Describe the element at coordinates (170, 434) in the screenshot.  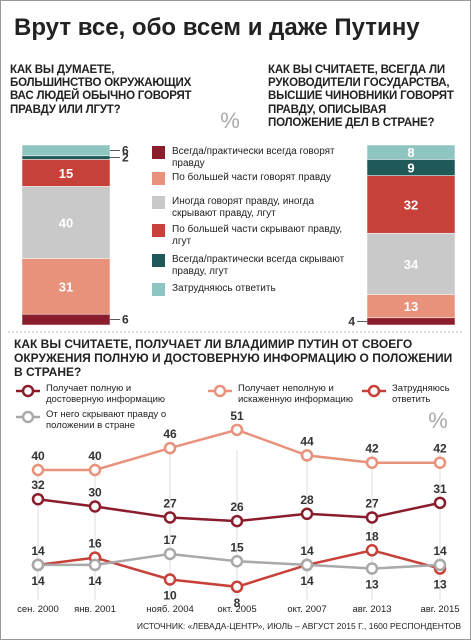
I see `value-label: 46` at that location.